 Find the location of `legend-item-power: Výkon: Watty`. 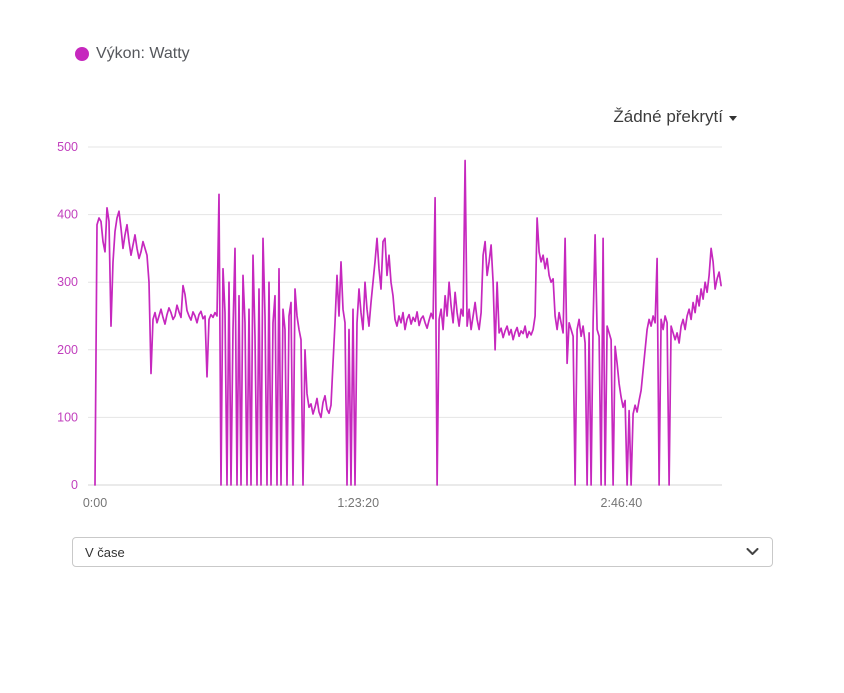

legend-item-power: Výkon: Watty is located at coordinates (132, 54).